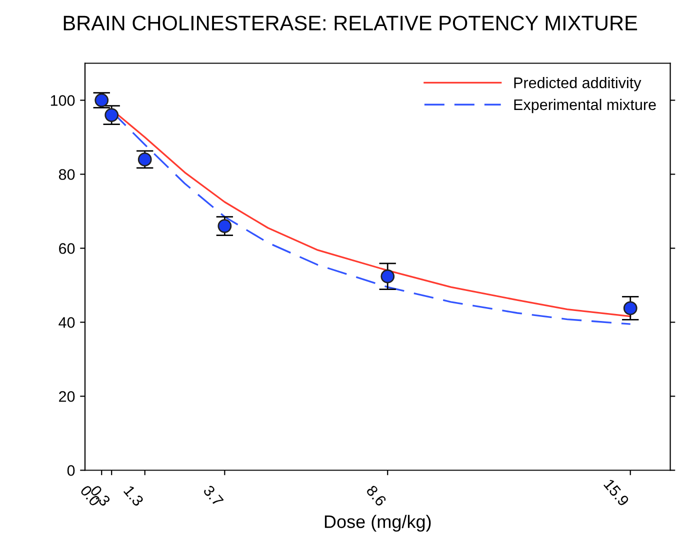 The width and height of the screenshot is (691, 550). What do you see at coordinates (213, 495) in the screenshot?
I see `x-tick-label: 3.7` at bounding box center [213, 495].